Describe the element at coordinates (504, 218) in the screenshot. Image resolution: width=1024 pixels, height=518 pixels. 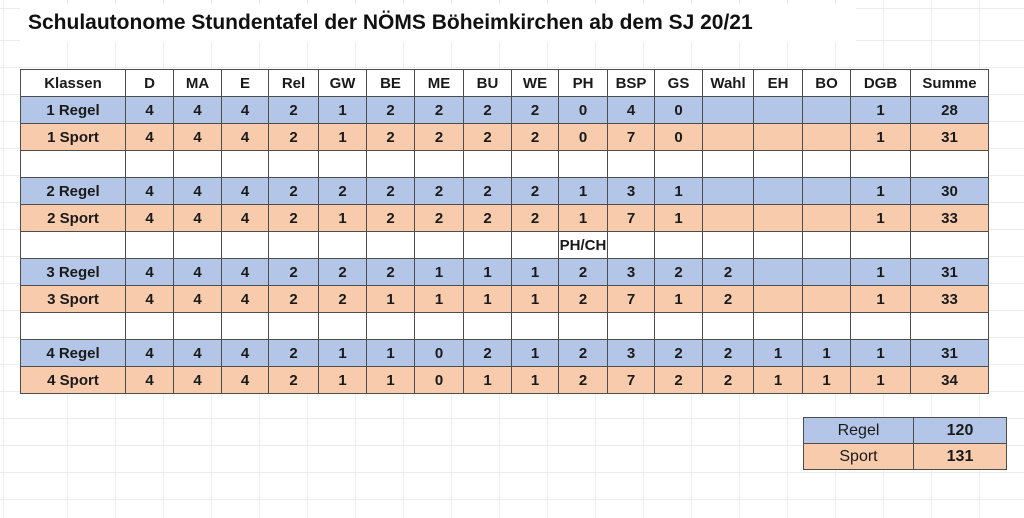
I see `table-row: 2 Sport 4 4 4 2 1 2 2 2 2 1 7 1 1 33` at that location.